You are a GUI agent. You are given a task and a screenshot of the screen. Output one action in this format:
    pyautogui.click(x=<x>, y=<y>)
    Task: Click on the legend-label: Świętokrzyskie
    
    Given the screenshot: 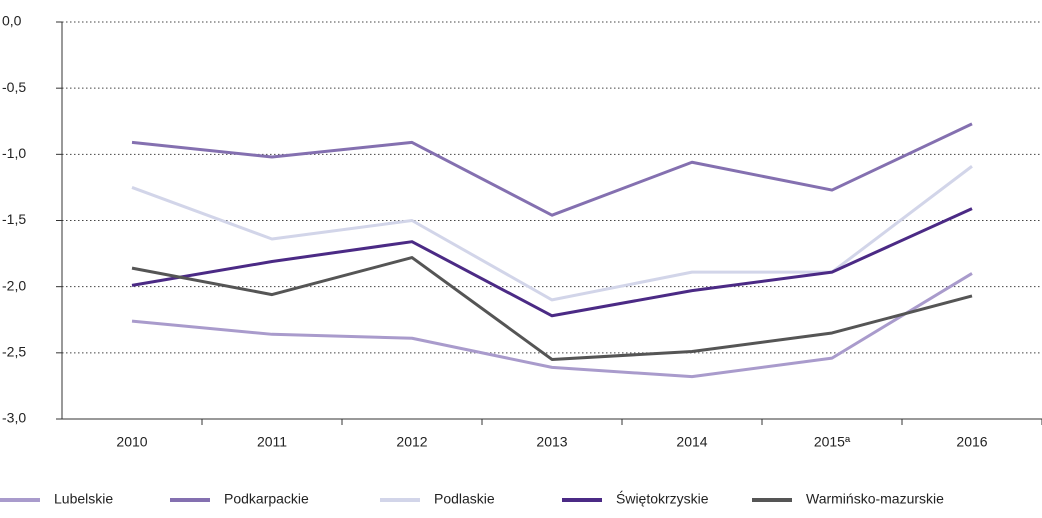 What is the action you would take?
    pyautogui.click(x=662, y=498)
    